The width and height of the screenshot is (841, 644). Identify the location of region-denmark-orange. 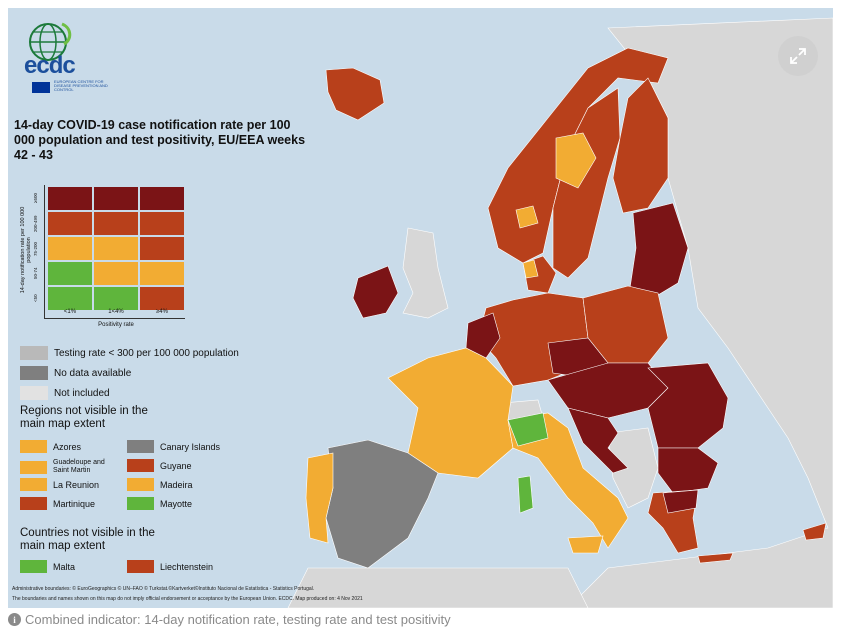
(530, 269).